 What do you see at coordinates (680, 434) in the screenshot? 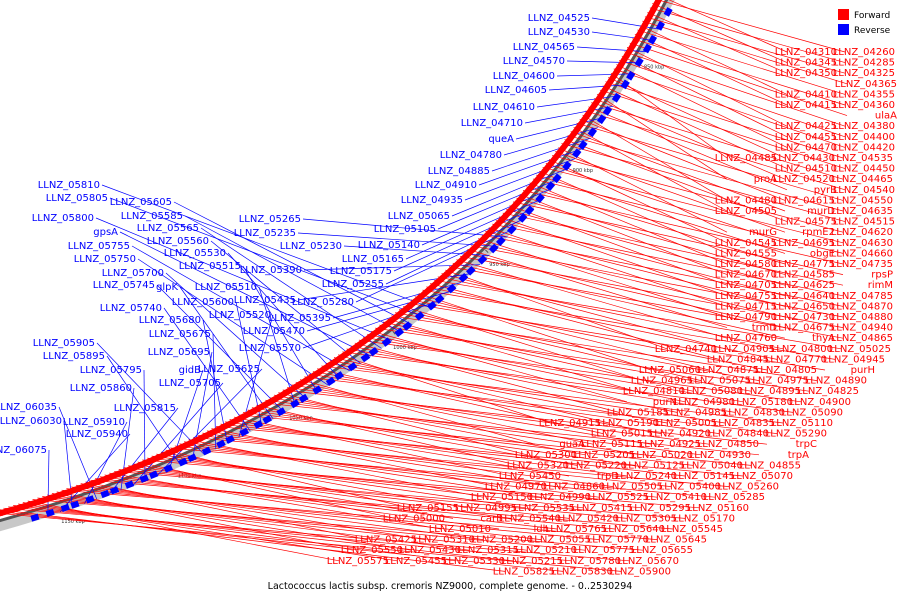
I see `forward-gene-label: LLNZ_04920` at bounding box center [680, 434].